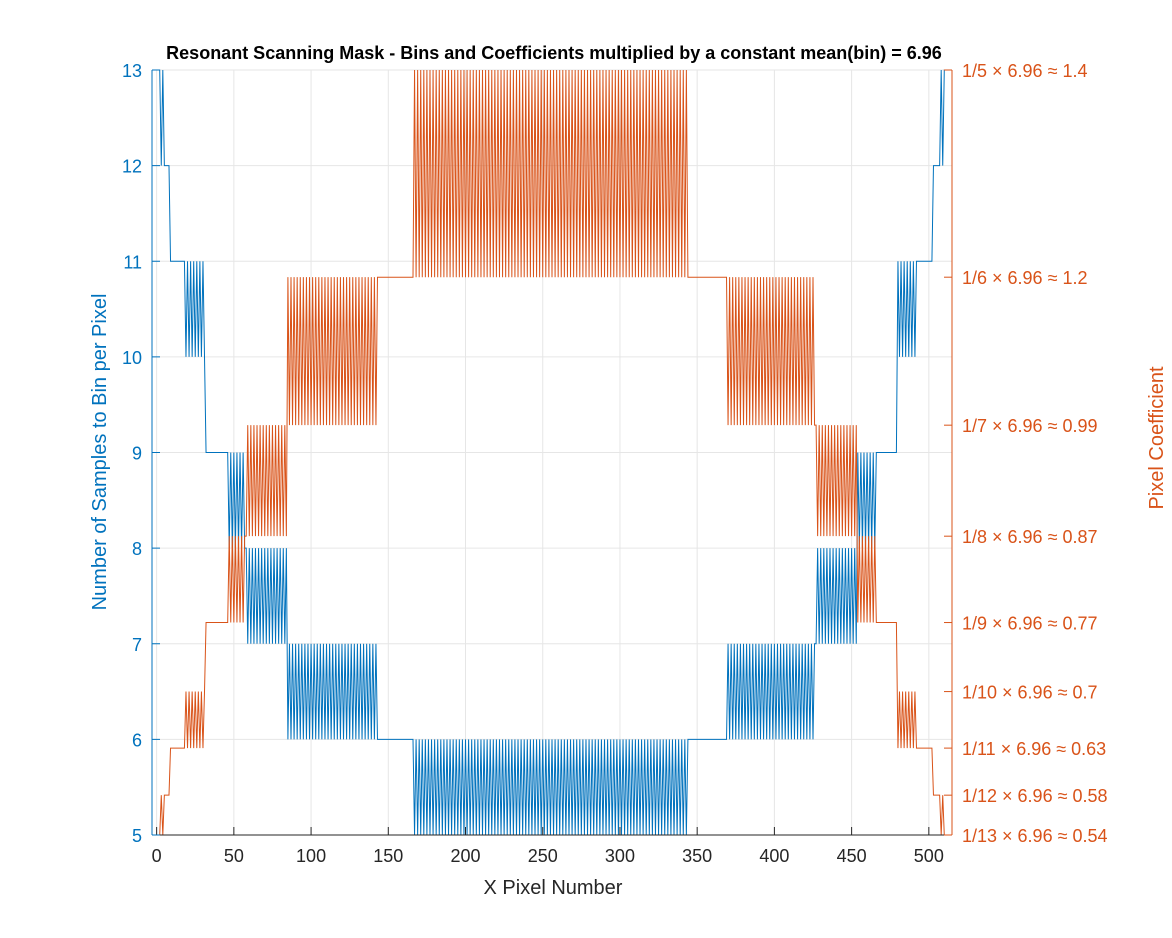 The image size is (1172, 938). What do you see at coordinates (543, 856) in the screenshot?
I see `x-tick-label: 250` at bounding box center [543, 856].